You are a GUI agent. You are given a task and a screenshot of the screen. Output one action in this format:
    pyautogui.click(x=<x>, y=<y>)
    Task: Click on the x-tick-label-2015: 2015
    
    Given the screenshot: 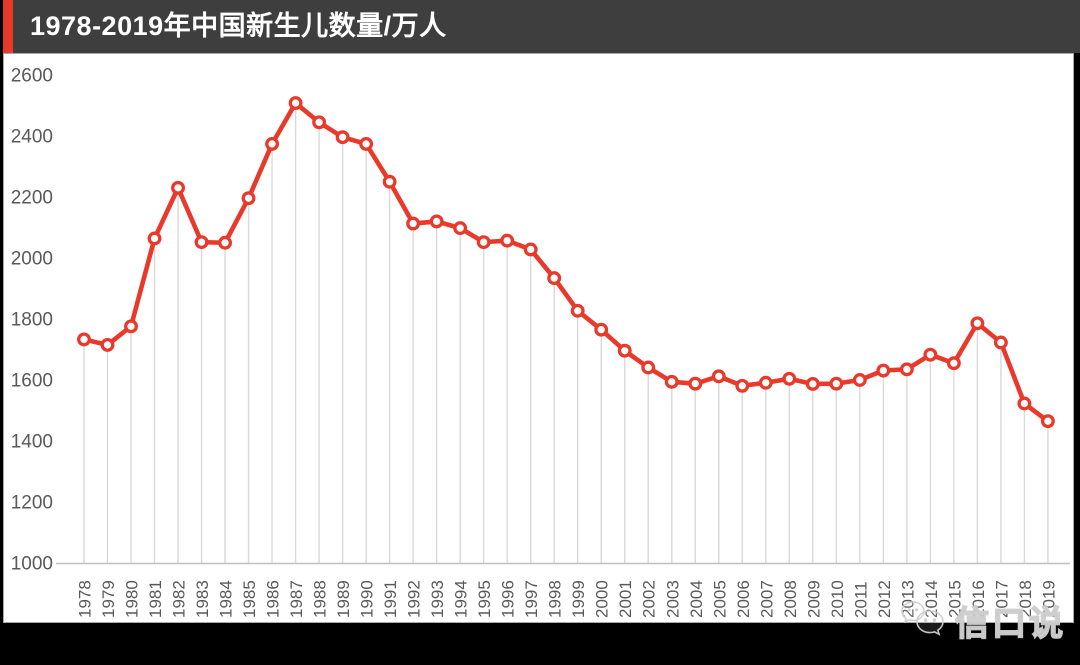 What is the action you would take?
    pyautogui.click(x=954, y=599)
    